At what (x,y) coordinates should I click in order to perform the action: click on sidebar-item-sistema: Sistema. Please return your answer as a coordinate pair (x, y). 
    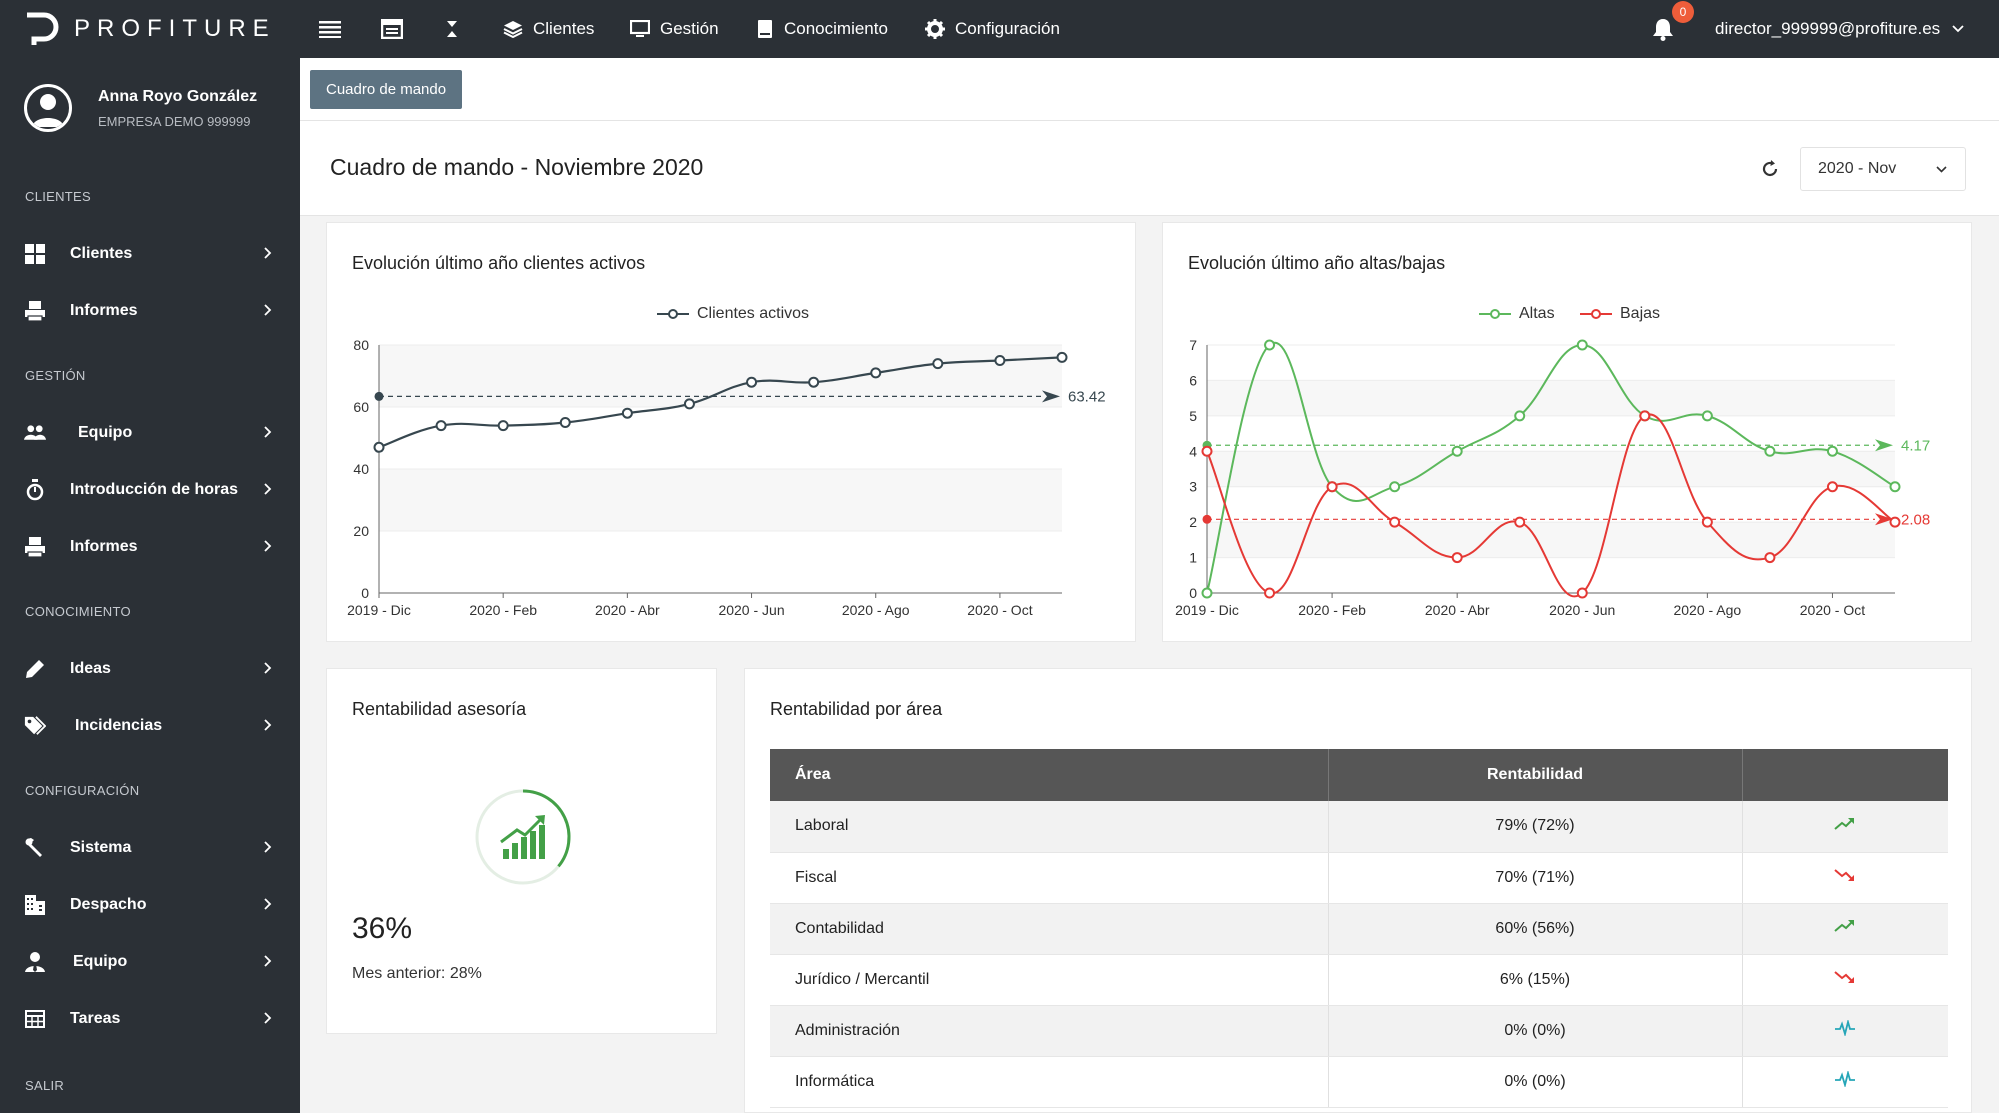
    Looking at the image, I should click on (150, 848).